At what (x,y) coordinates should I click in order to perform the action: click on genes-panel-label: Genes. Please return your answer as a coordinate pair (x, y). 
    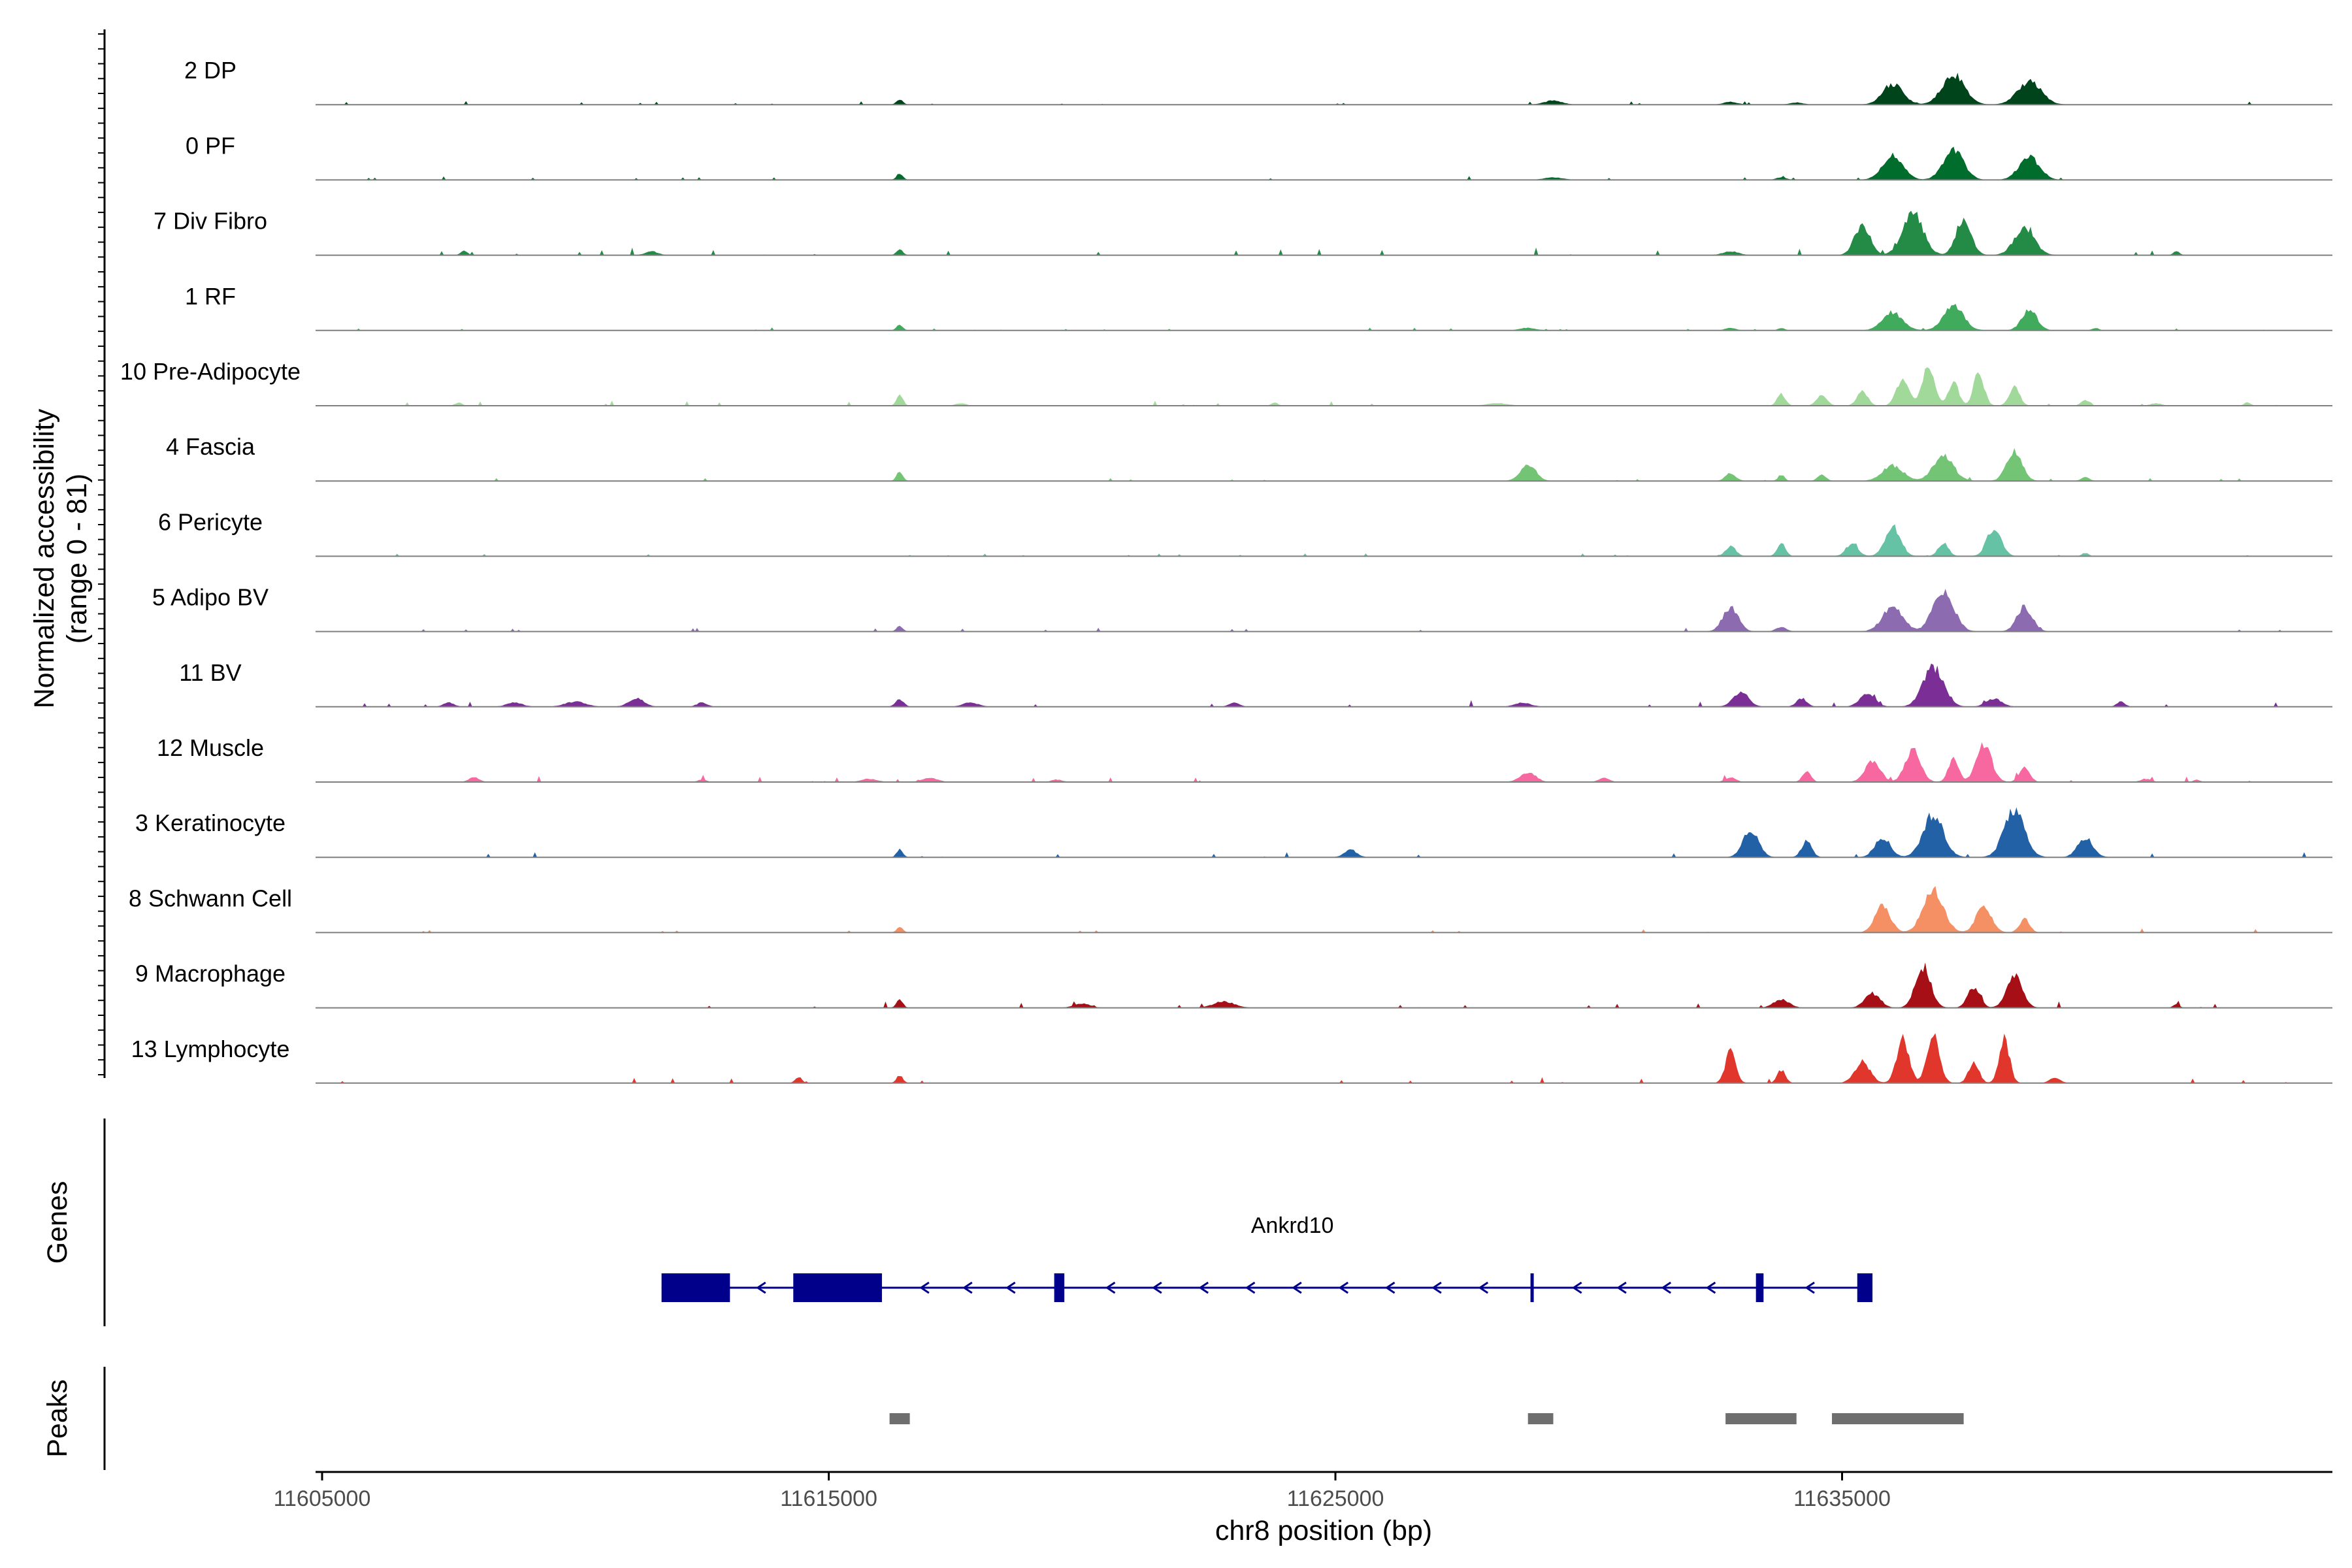
    Looking at the image, I should click on (57, 1222).